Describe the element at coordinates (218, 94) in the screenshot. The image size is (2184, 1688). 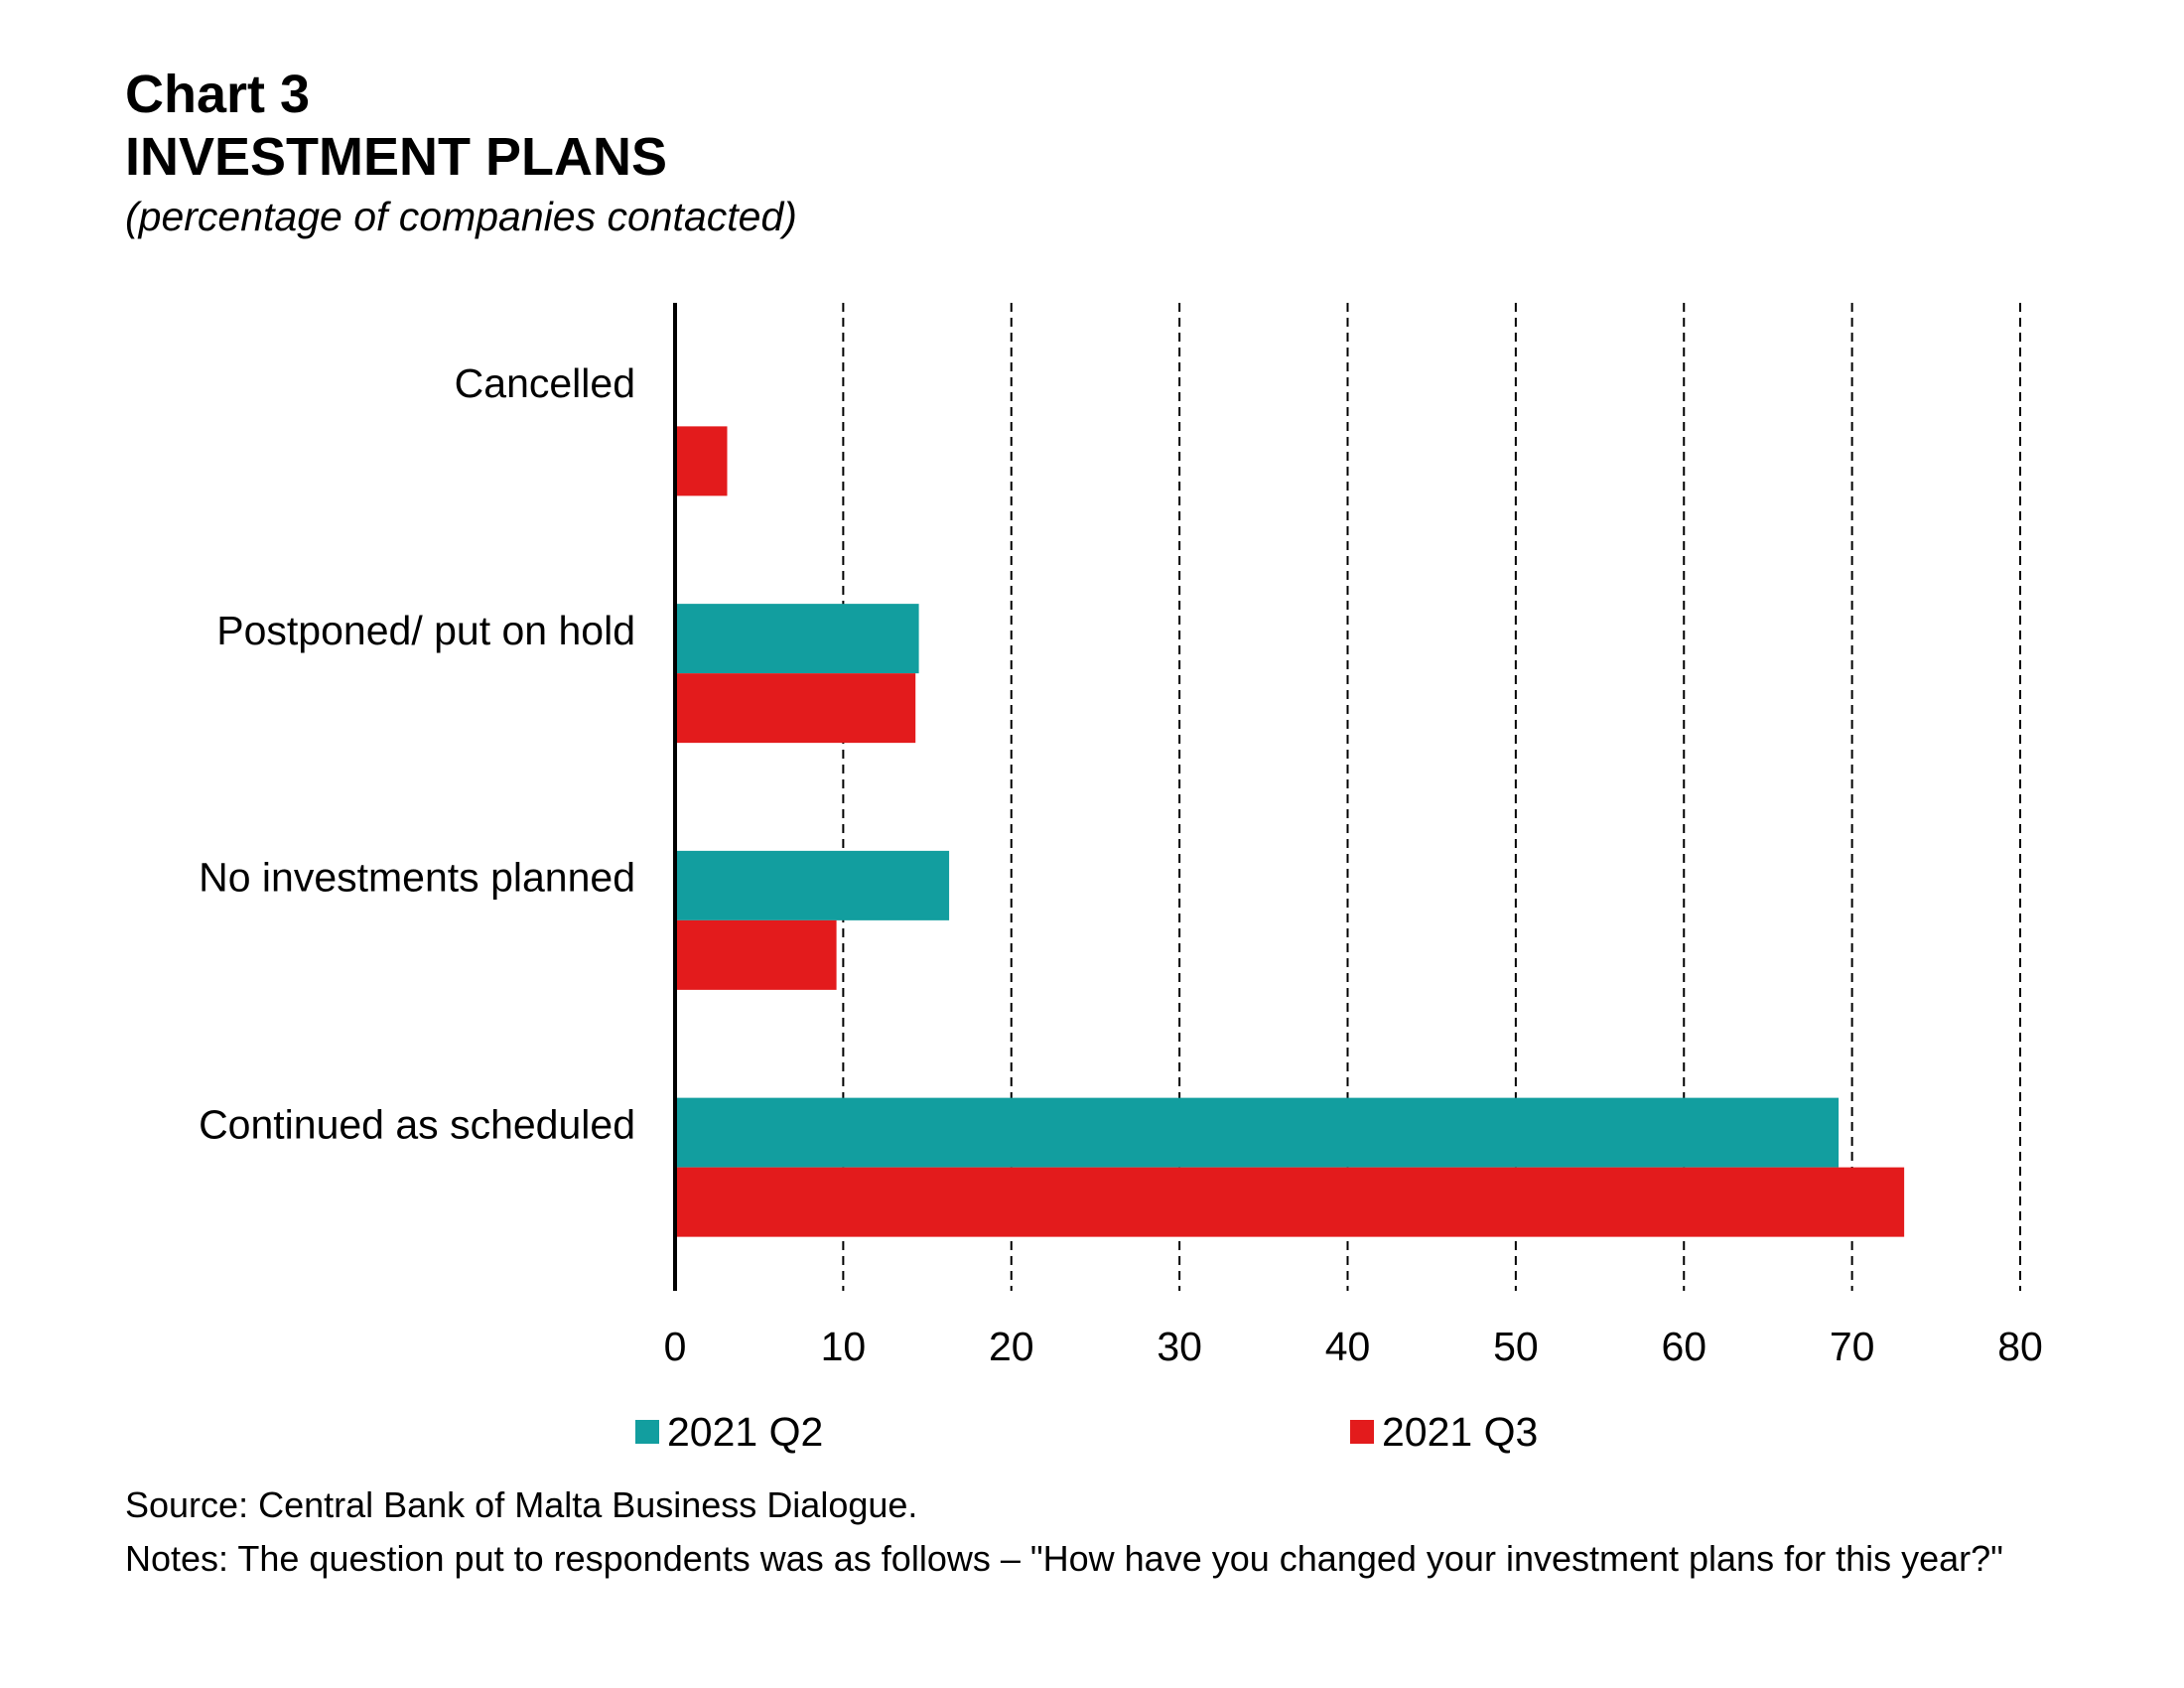
I see `chart-number: Chart 3` at that location.